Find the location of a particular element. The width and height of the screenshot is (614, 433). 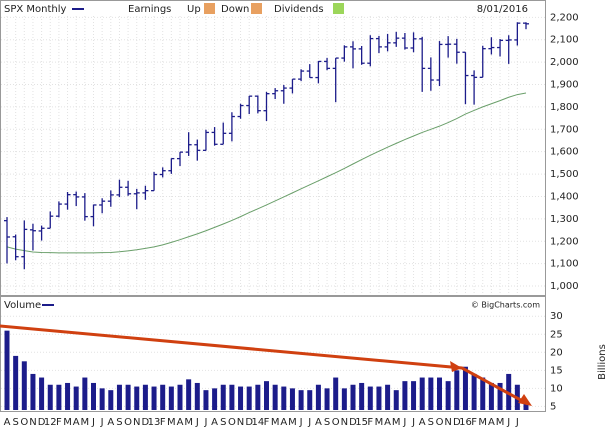

dividends-icon is located at coordinates (338, 8).